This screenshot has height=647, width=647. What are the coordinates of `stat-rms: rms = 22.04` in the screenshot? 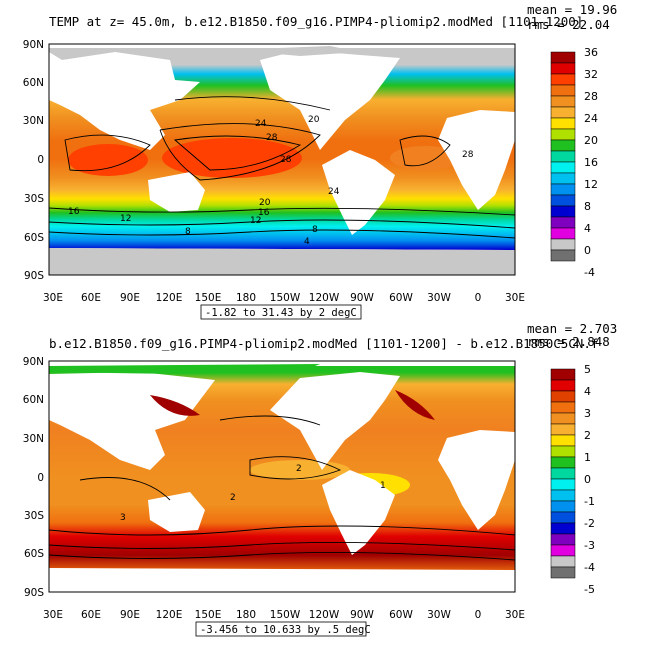 It's located at (568, 24).